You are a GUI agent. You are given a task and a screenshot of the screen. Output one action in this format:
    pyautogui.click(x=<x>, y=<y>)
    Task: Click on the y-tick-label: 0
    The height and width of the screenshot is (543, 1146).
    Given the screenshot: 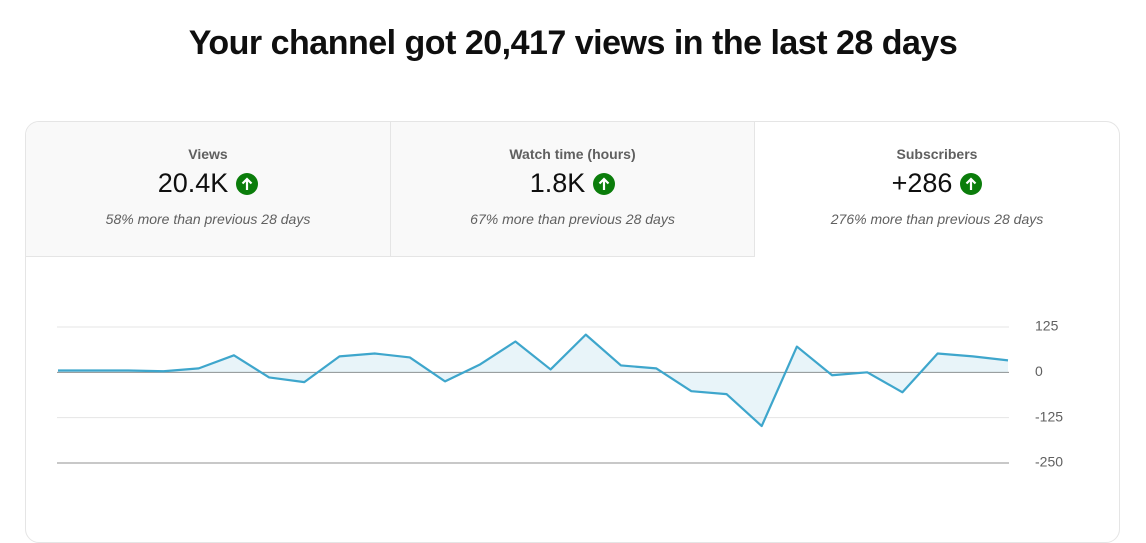 What is the action you would take?
    pyautogui.click(x=1039, y=371)
    